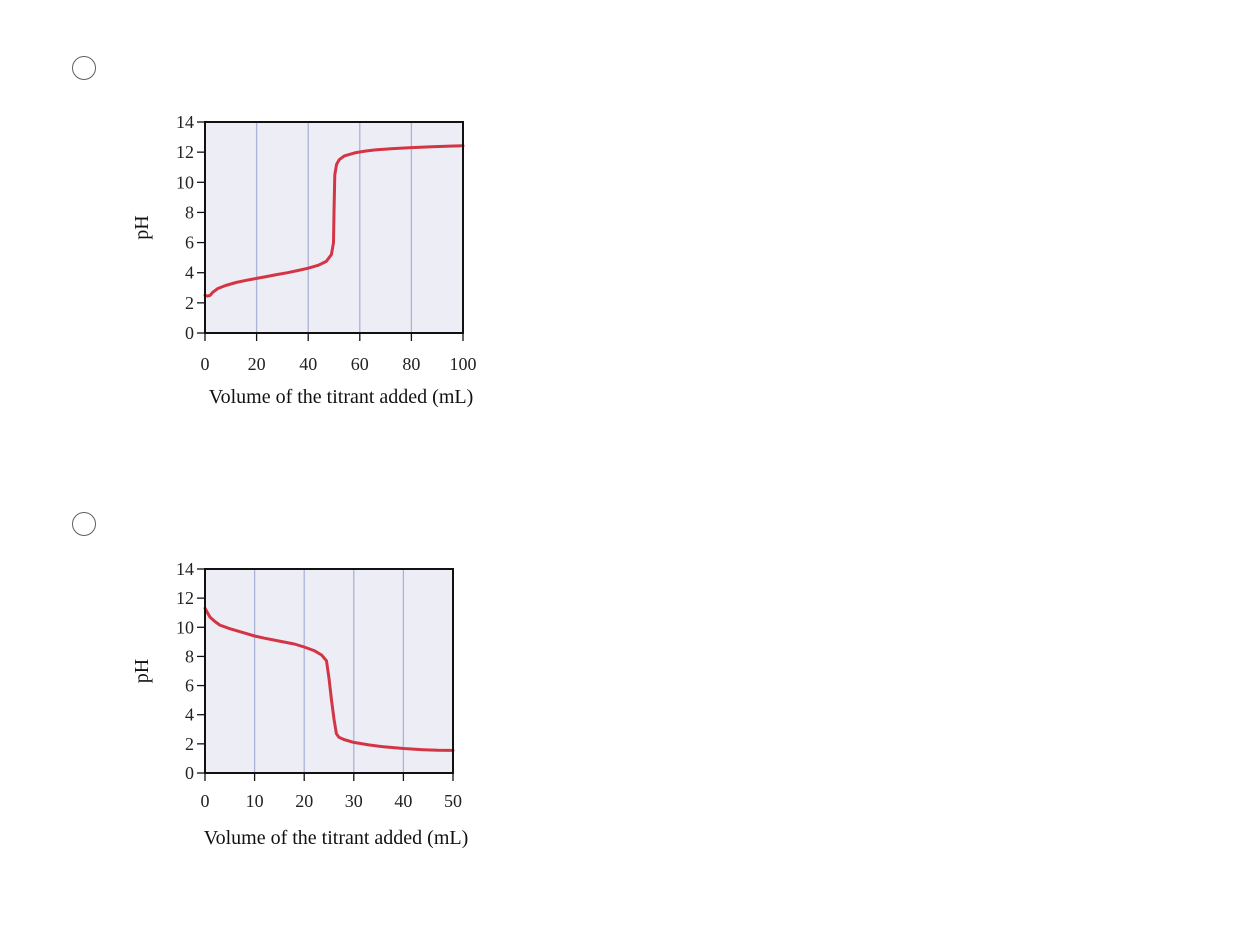 Image resolution: width=1256 pixels, height=942 pixels. Describe the element at coordinates (189, 744) in the screenshot. I see `y-tick-label-2-2: 2` at that location.